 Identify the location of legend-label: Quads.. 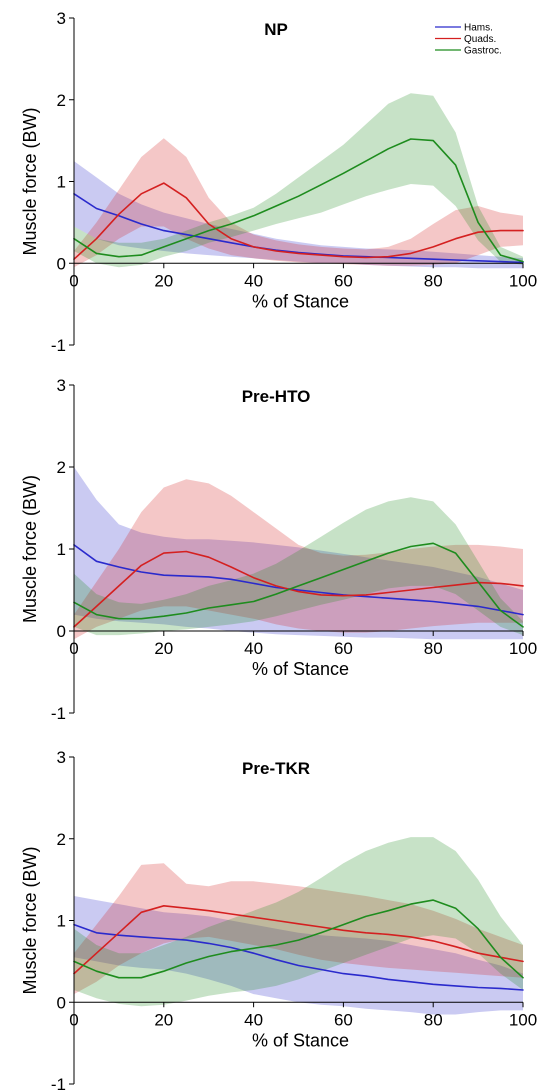
(480, 39).